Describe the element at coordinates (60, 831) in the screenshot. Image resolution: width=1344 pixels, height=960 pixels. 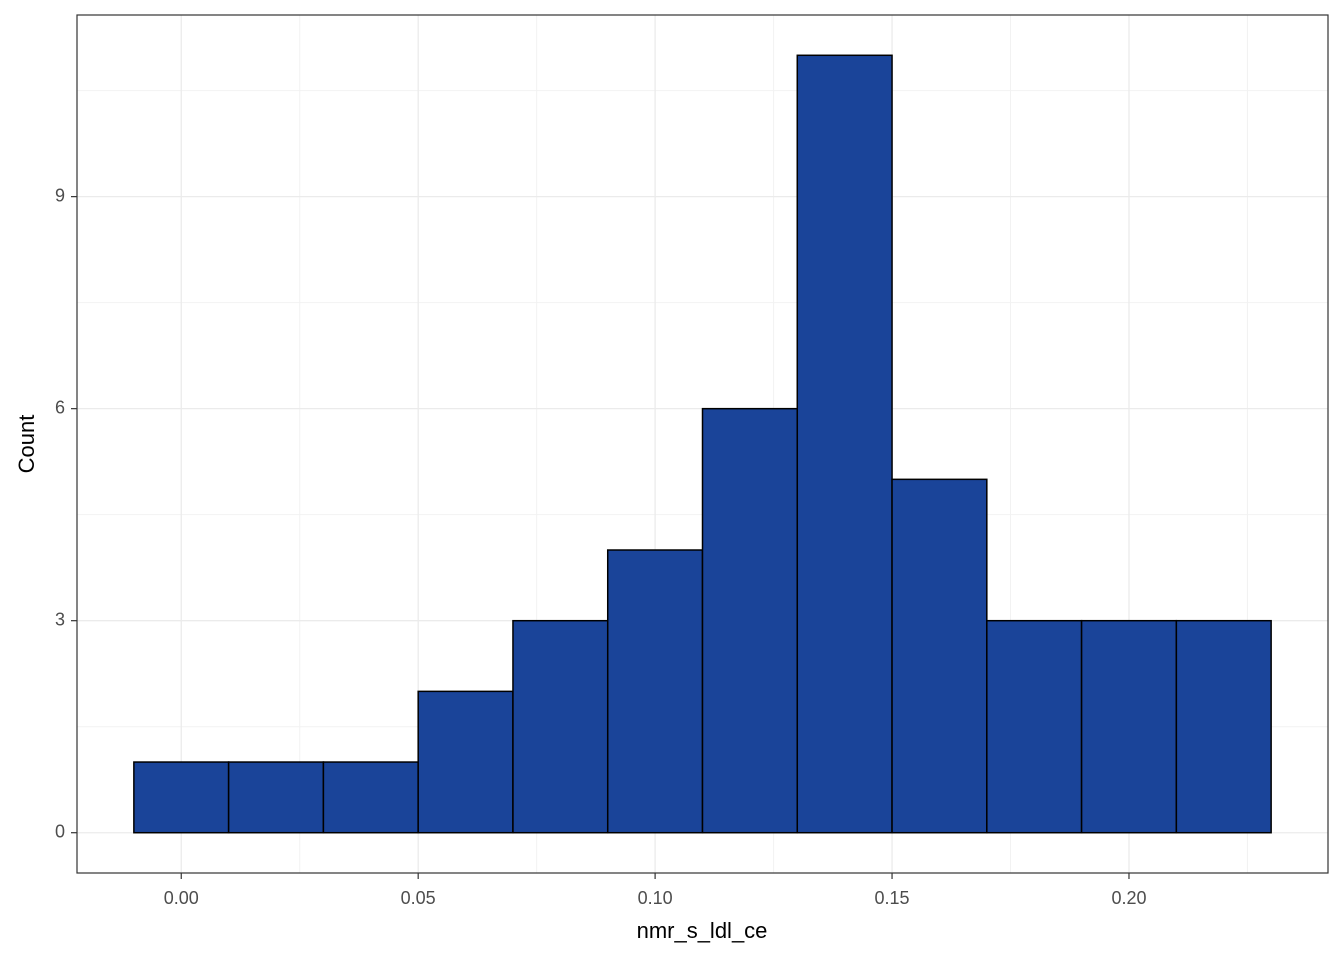
I see `y-tick-label: 0` at that location.